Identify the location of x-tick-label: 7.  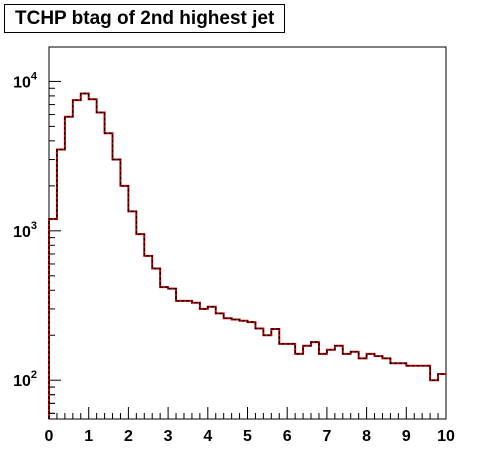
(326, 436).